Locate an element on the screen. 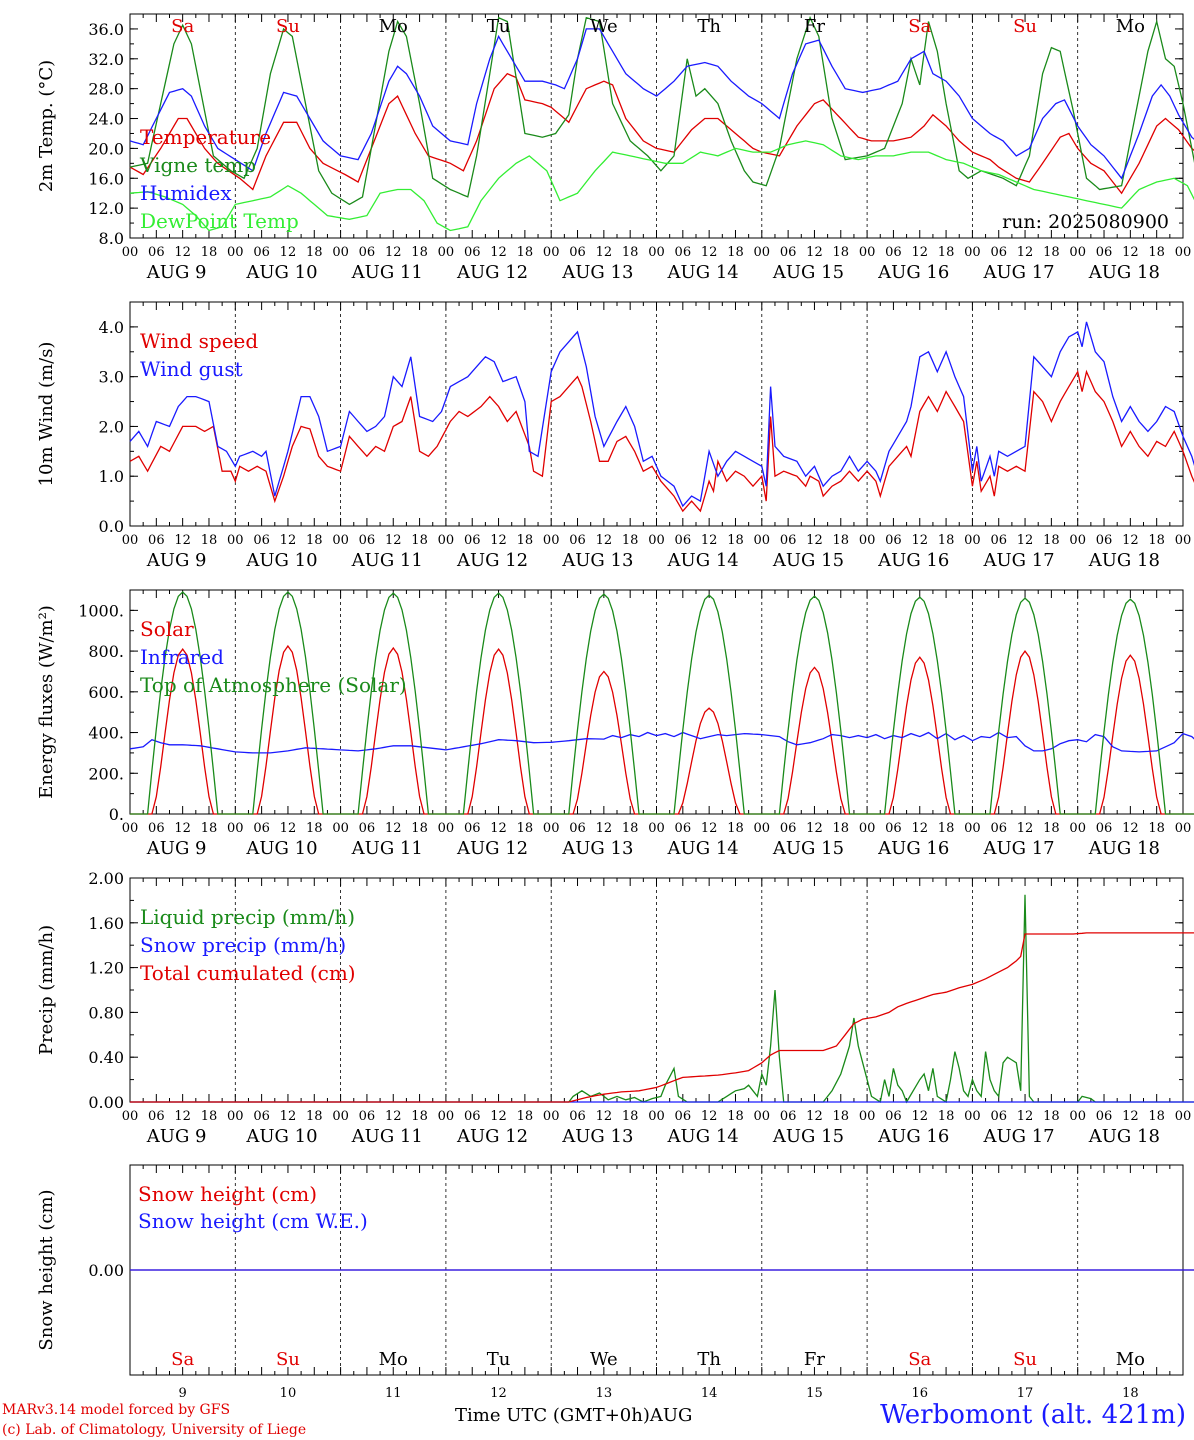 This screenshot has height=1440, width=1194. x-axis-month: AUG is located at coordinates (671, 1415).